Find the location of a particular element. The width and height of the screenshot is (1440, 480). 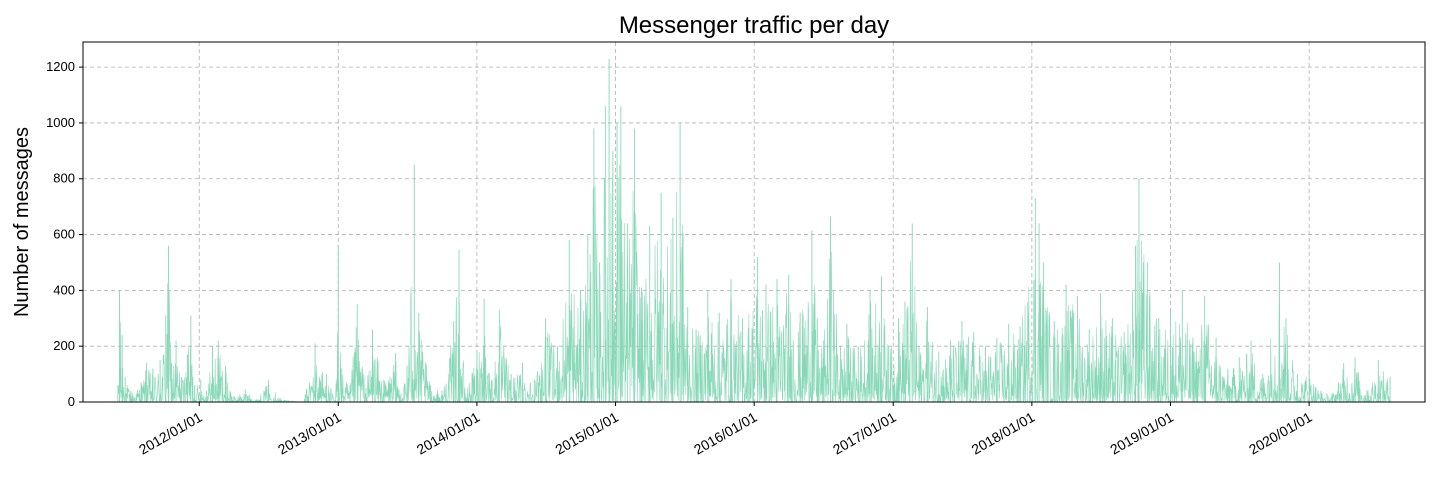

x-tick-label: 2017/01/01 is located at coordinates (864, 433).